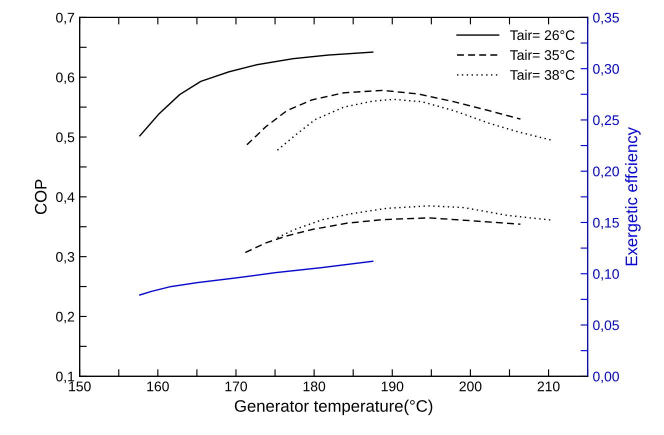  Describe the element at coordinates (65, 18) in the screenshot. I see `y-tick-label: 0,7` at that location.